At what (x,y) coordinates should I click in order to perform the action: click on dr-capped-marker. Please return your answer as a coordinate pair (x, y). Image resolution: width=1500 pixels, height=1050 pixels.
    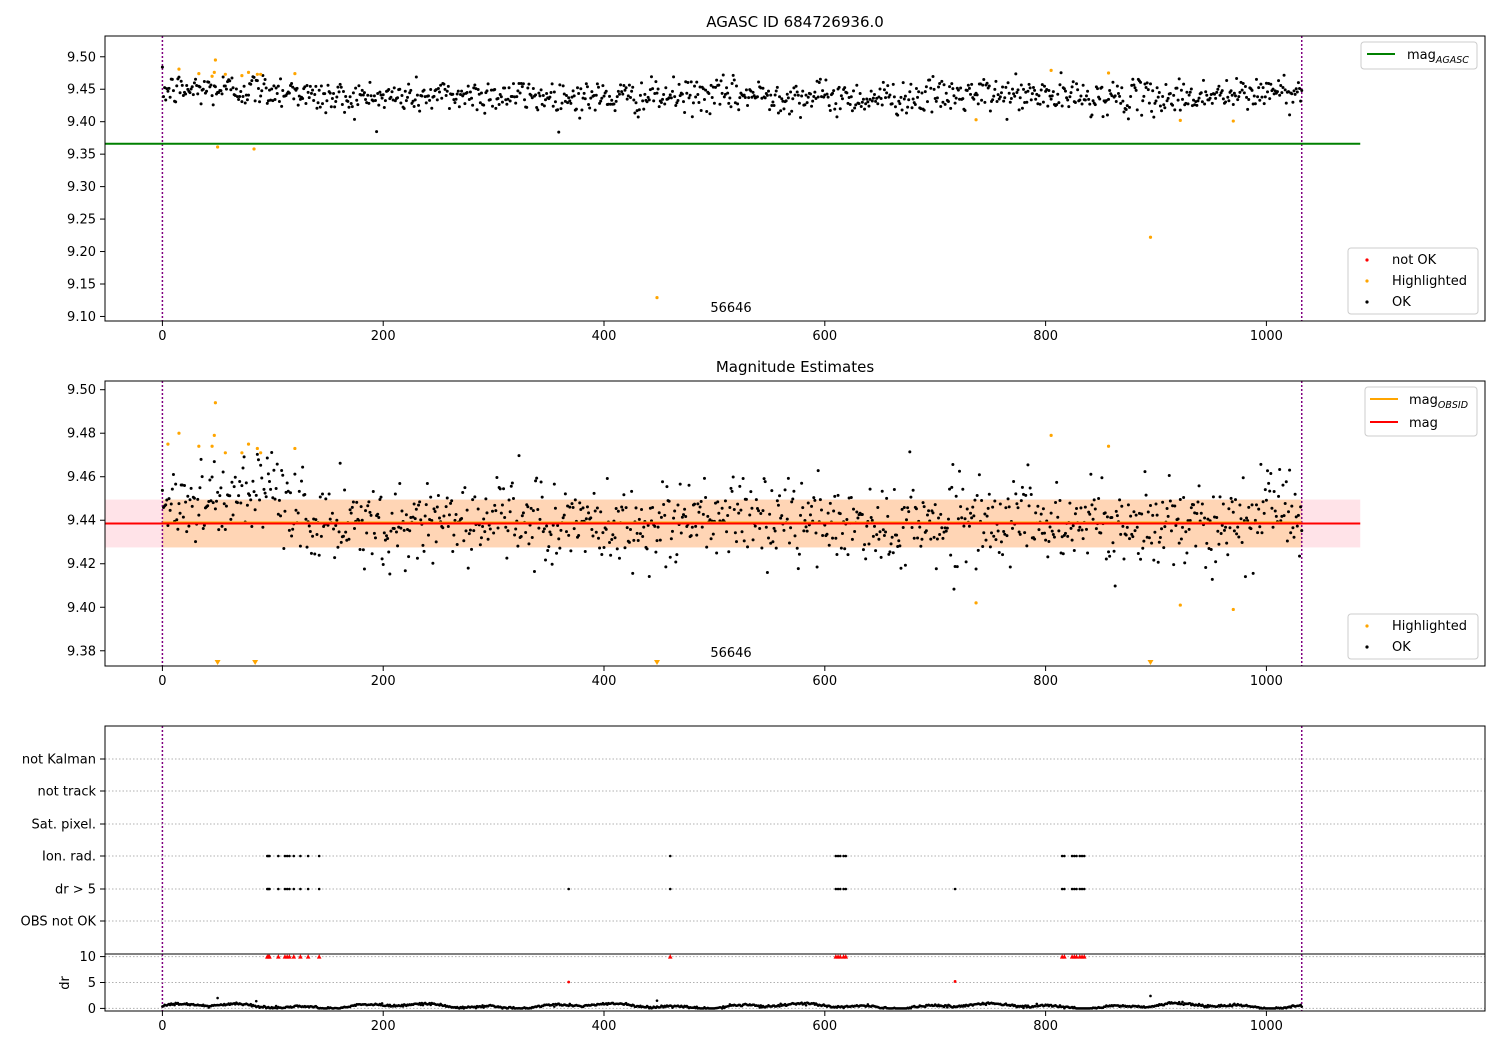
    Looking at the image, I should click on (670, 956).